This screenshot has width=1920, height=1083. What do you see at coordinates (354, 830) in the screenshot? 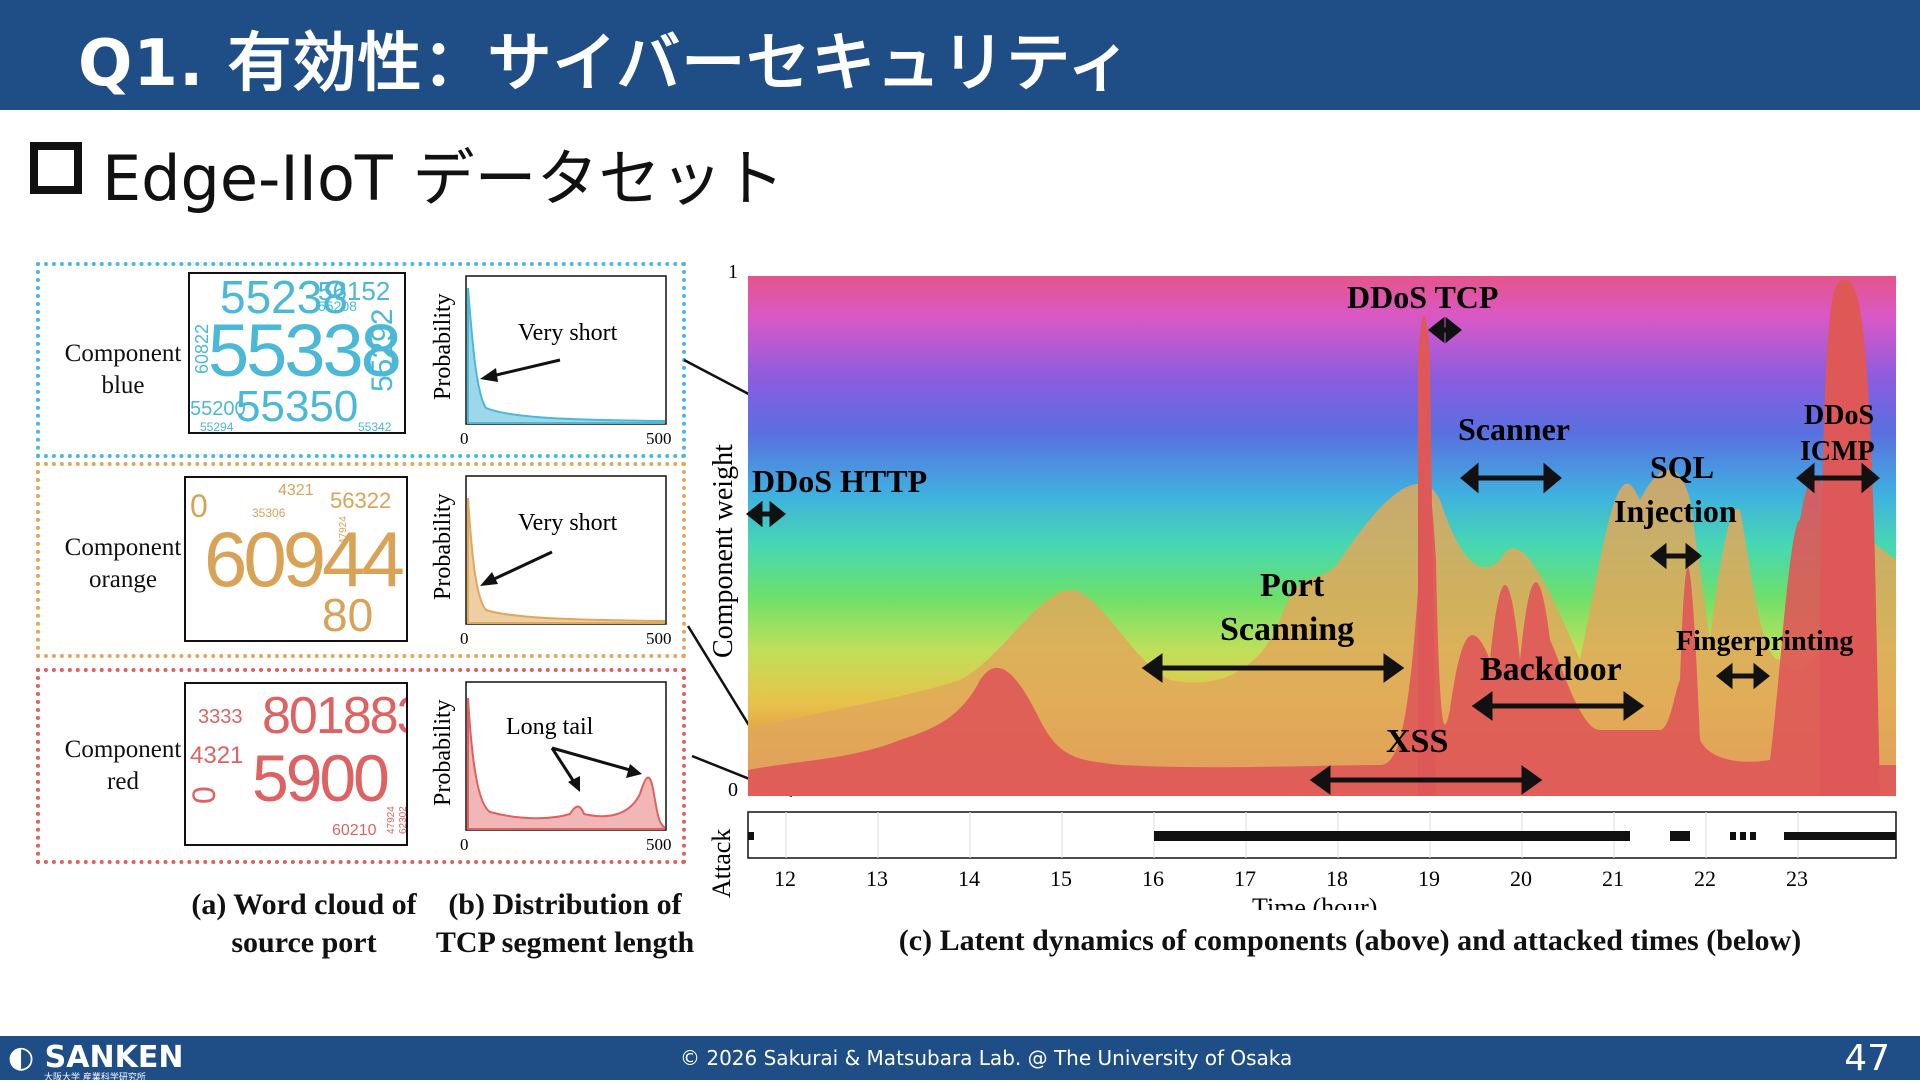
I see `word: 60210` at bounding box center [354, 830].